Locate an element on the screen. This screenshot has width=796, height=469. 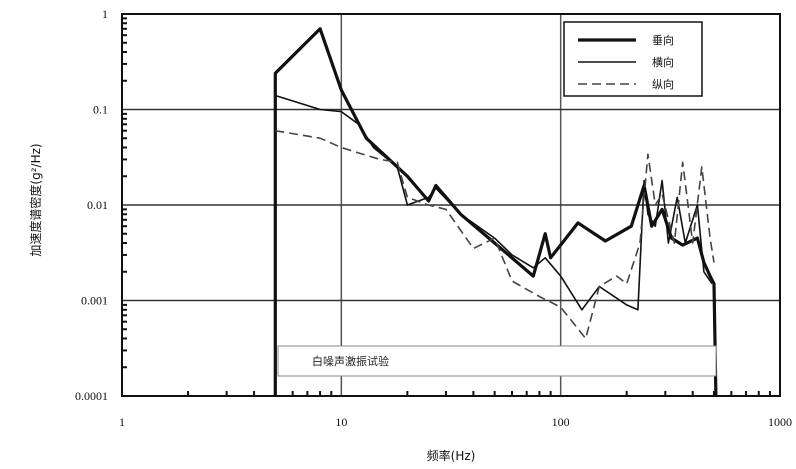
x-tick-label: 1 is located at coordinates (122, 422).